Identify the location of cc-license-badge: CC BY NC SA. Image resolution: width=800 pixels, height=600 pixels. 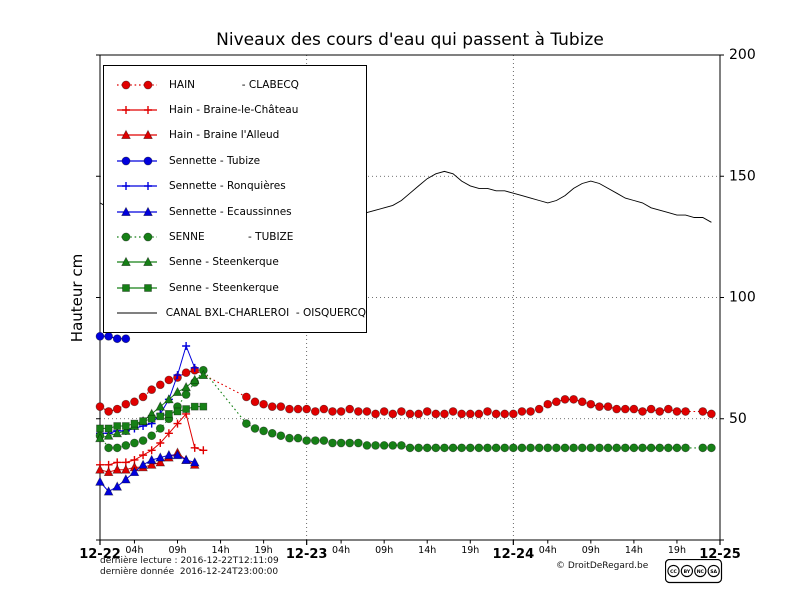
(694, 571).